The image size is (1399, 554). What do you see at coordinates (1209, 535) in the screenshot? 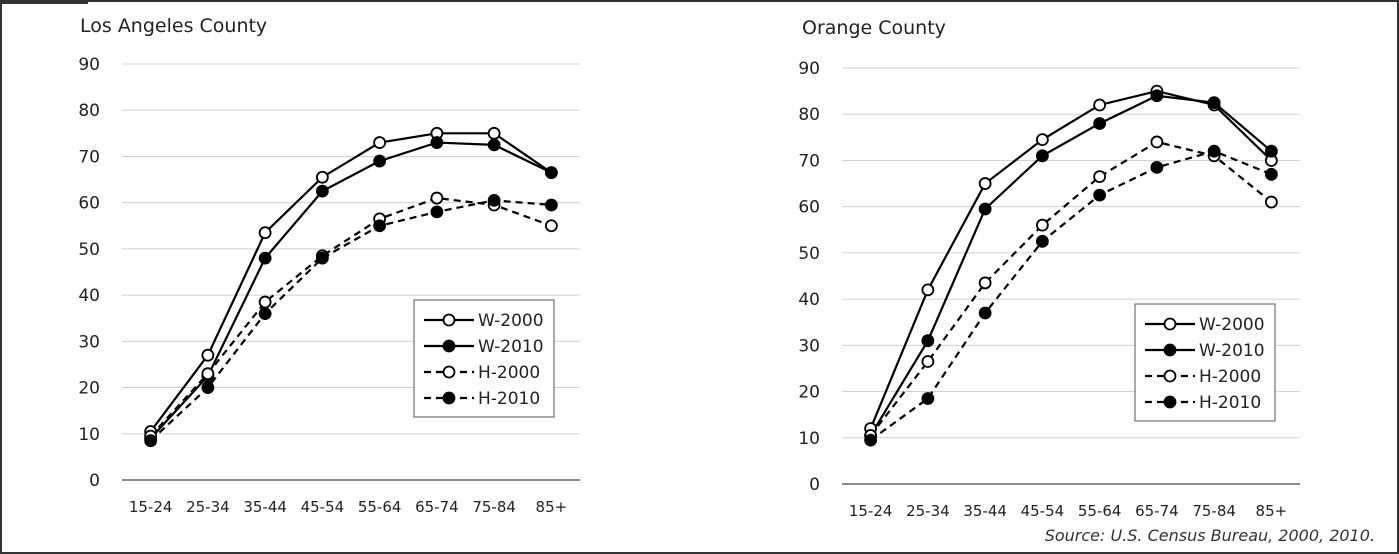
I see `source-note: Source: U.S. Census Bureau, 2000, 2010.` at bounding box center [1209, 535].